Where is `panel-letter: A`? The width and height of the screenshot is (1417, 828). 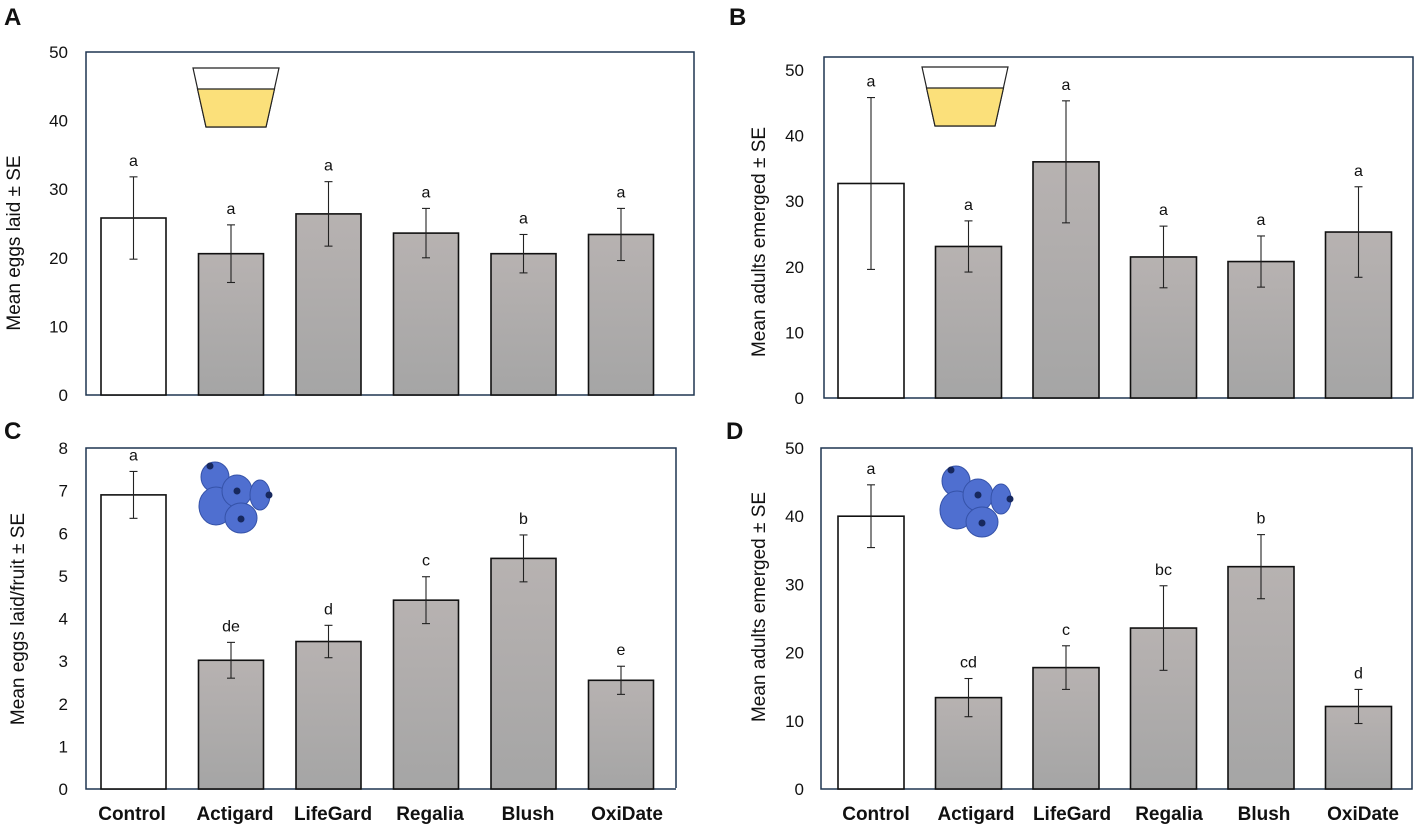 panel-letter: A is located at coordinates (12, 17).